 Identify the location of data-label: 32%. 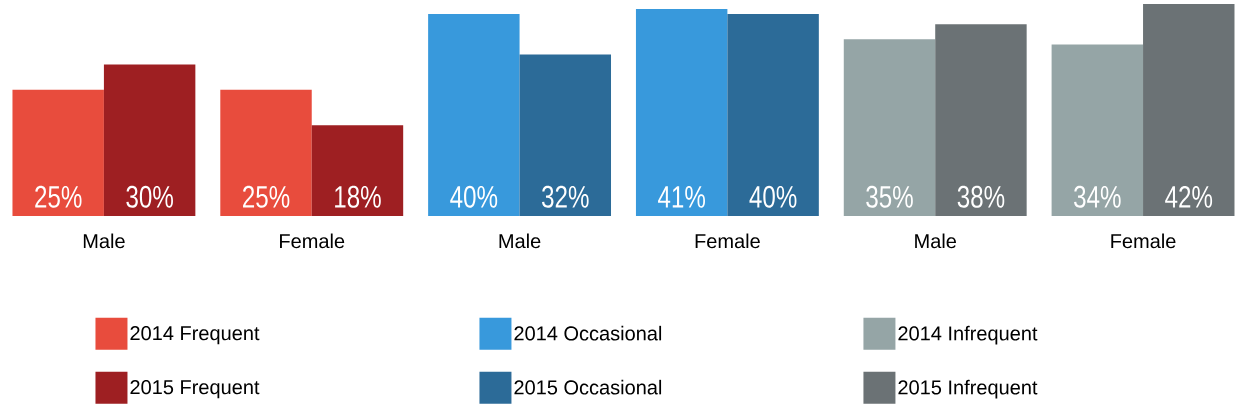
(565, 196).